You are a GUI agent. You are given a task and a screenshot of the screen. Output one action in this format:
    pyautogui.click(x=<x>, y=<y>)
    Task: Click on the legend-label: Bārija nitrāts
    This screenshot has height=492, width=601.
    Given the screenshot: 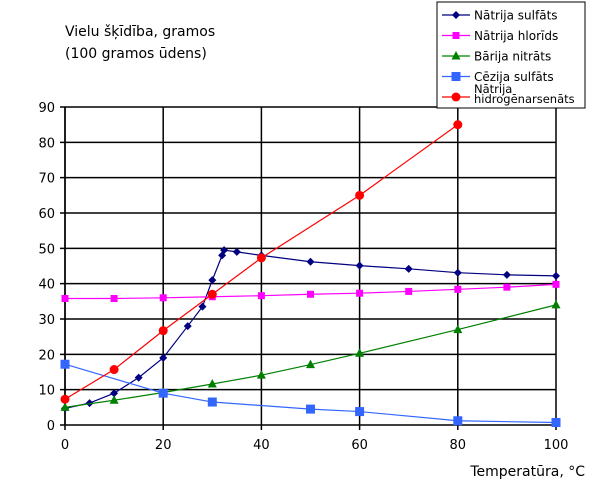 What is the action you would take?
    pyautogui.click(x=512, y=57)
    